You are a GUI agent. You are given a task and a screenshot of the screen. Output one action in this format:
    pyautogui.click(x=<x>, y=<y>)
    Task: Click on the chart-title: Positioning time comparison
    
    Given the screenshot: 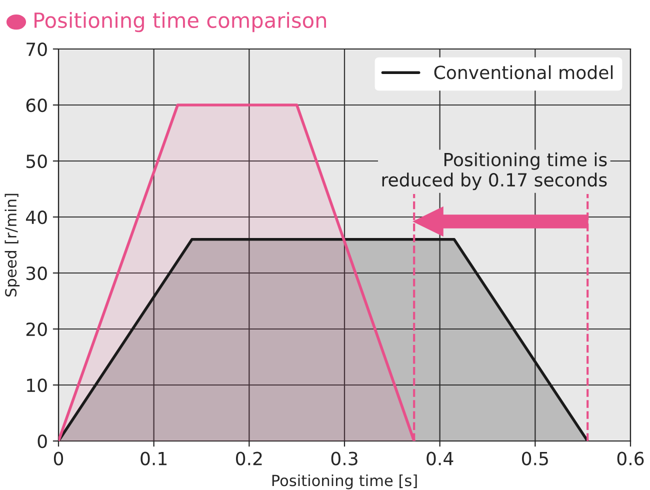 What is the action you would take?
    pyautogui.click(x=180, y=22)
    